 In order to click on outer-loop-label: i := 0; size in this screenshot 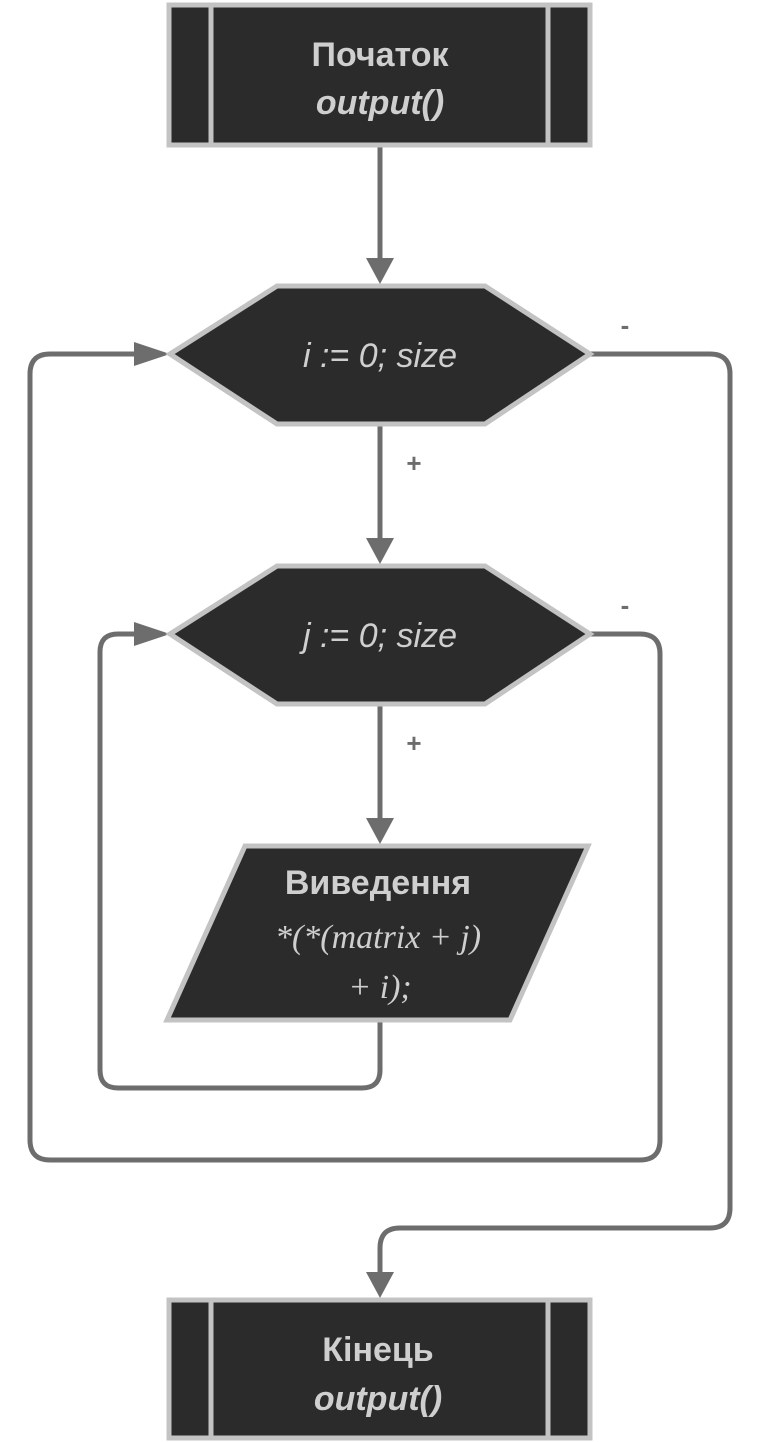, I will do `click(380, 356)`.